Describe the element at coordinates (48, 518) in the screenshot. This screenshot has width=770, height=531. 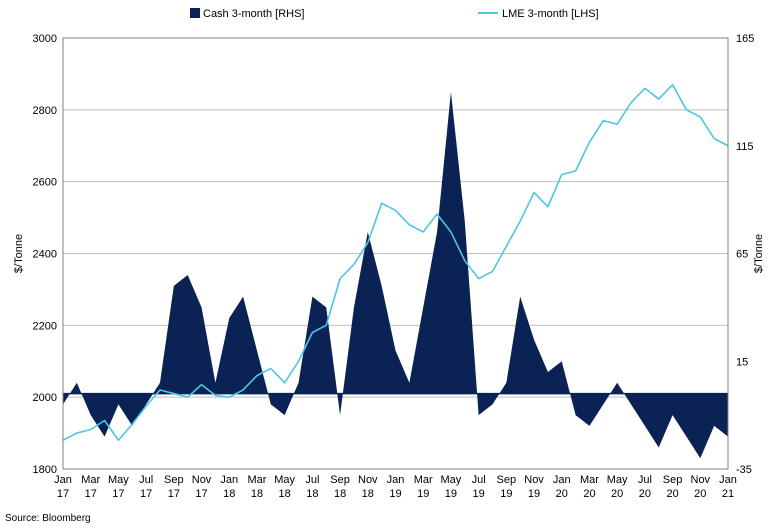
I see `source-note: Source: Bloomberg` at that location.